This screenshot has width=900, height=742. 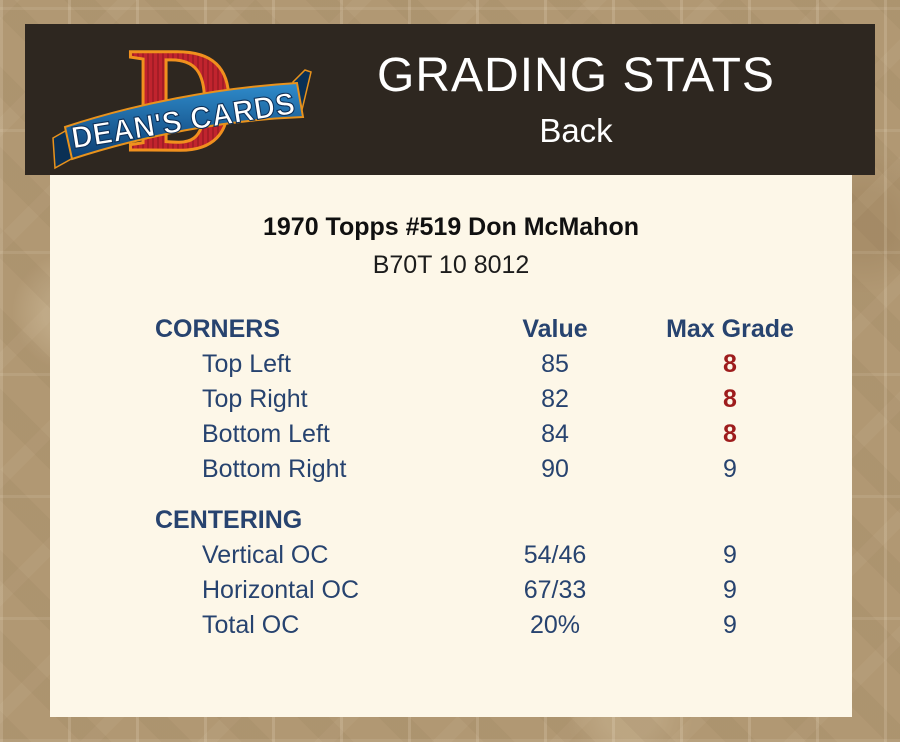 What do you see at coordinates (555, 590) in the screenshot?
I see `row-value: 67/33` at bounding box center [555, 590].